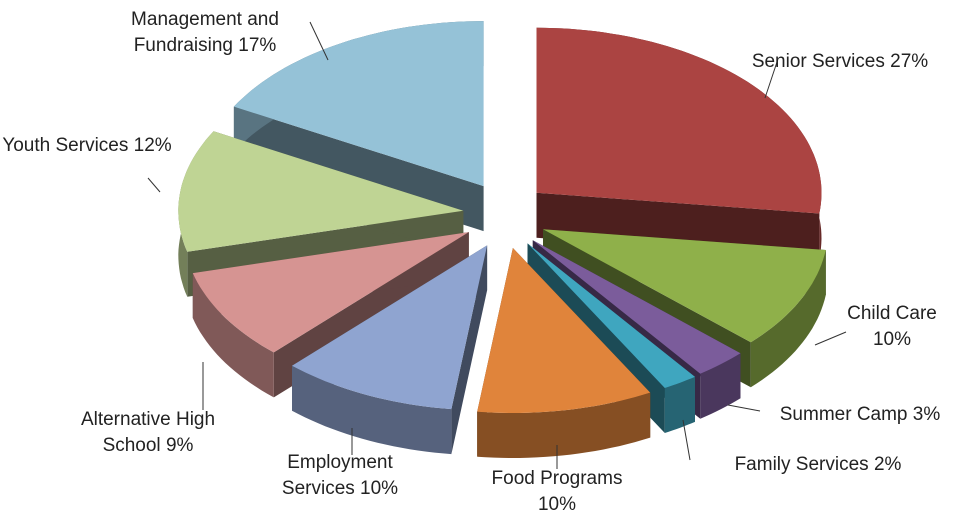 This screenshot has height=518, width=970. Describe the element at coordinates (926, 414) in the screenshot. I see `label-value: 3%` at that location.